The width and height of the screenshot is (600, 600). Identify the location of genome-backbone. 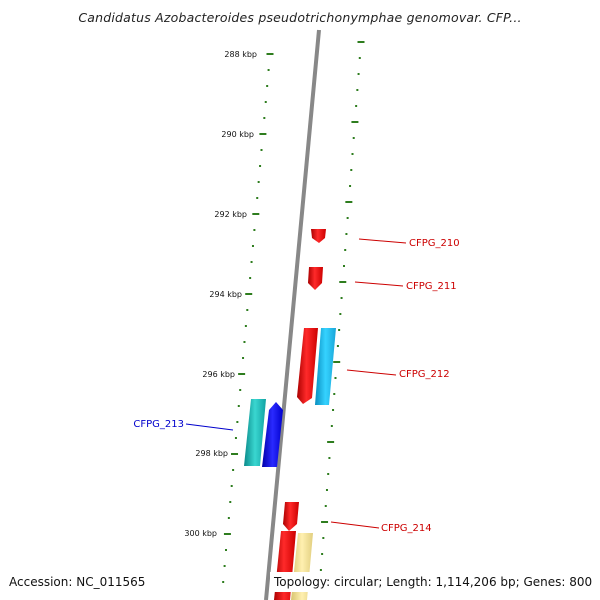
(292, 314).